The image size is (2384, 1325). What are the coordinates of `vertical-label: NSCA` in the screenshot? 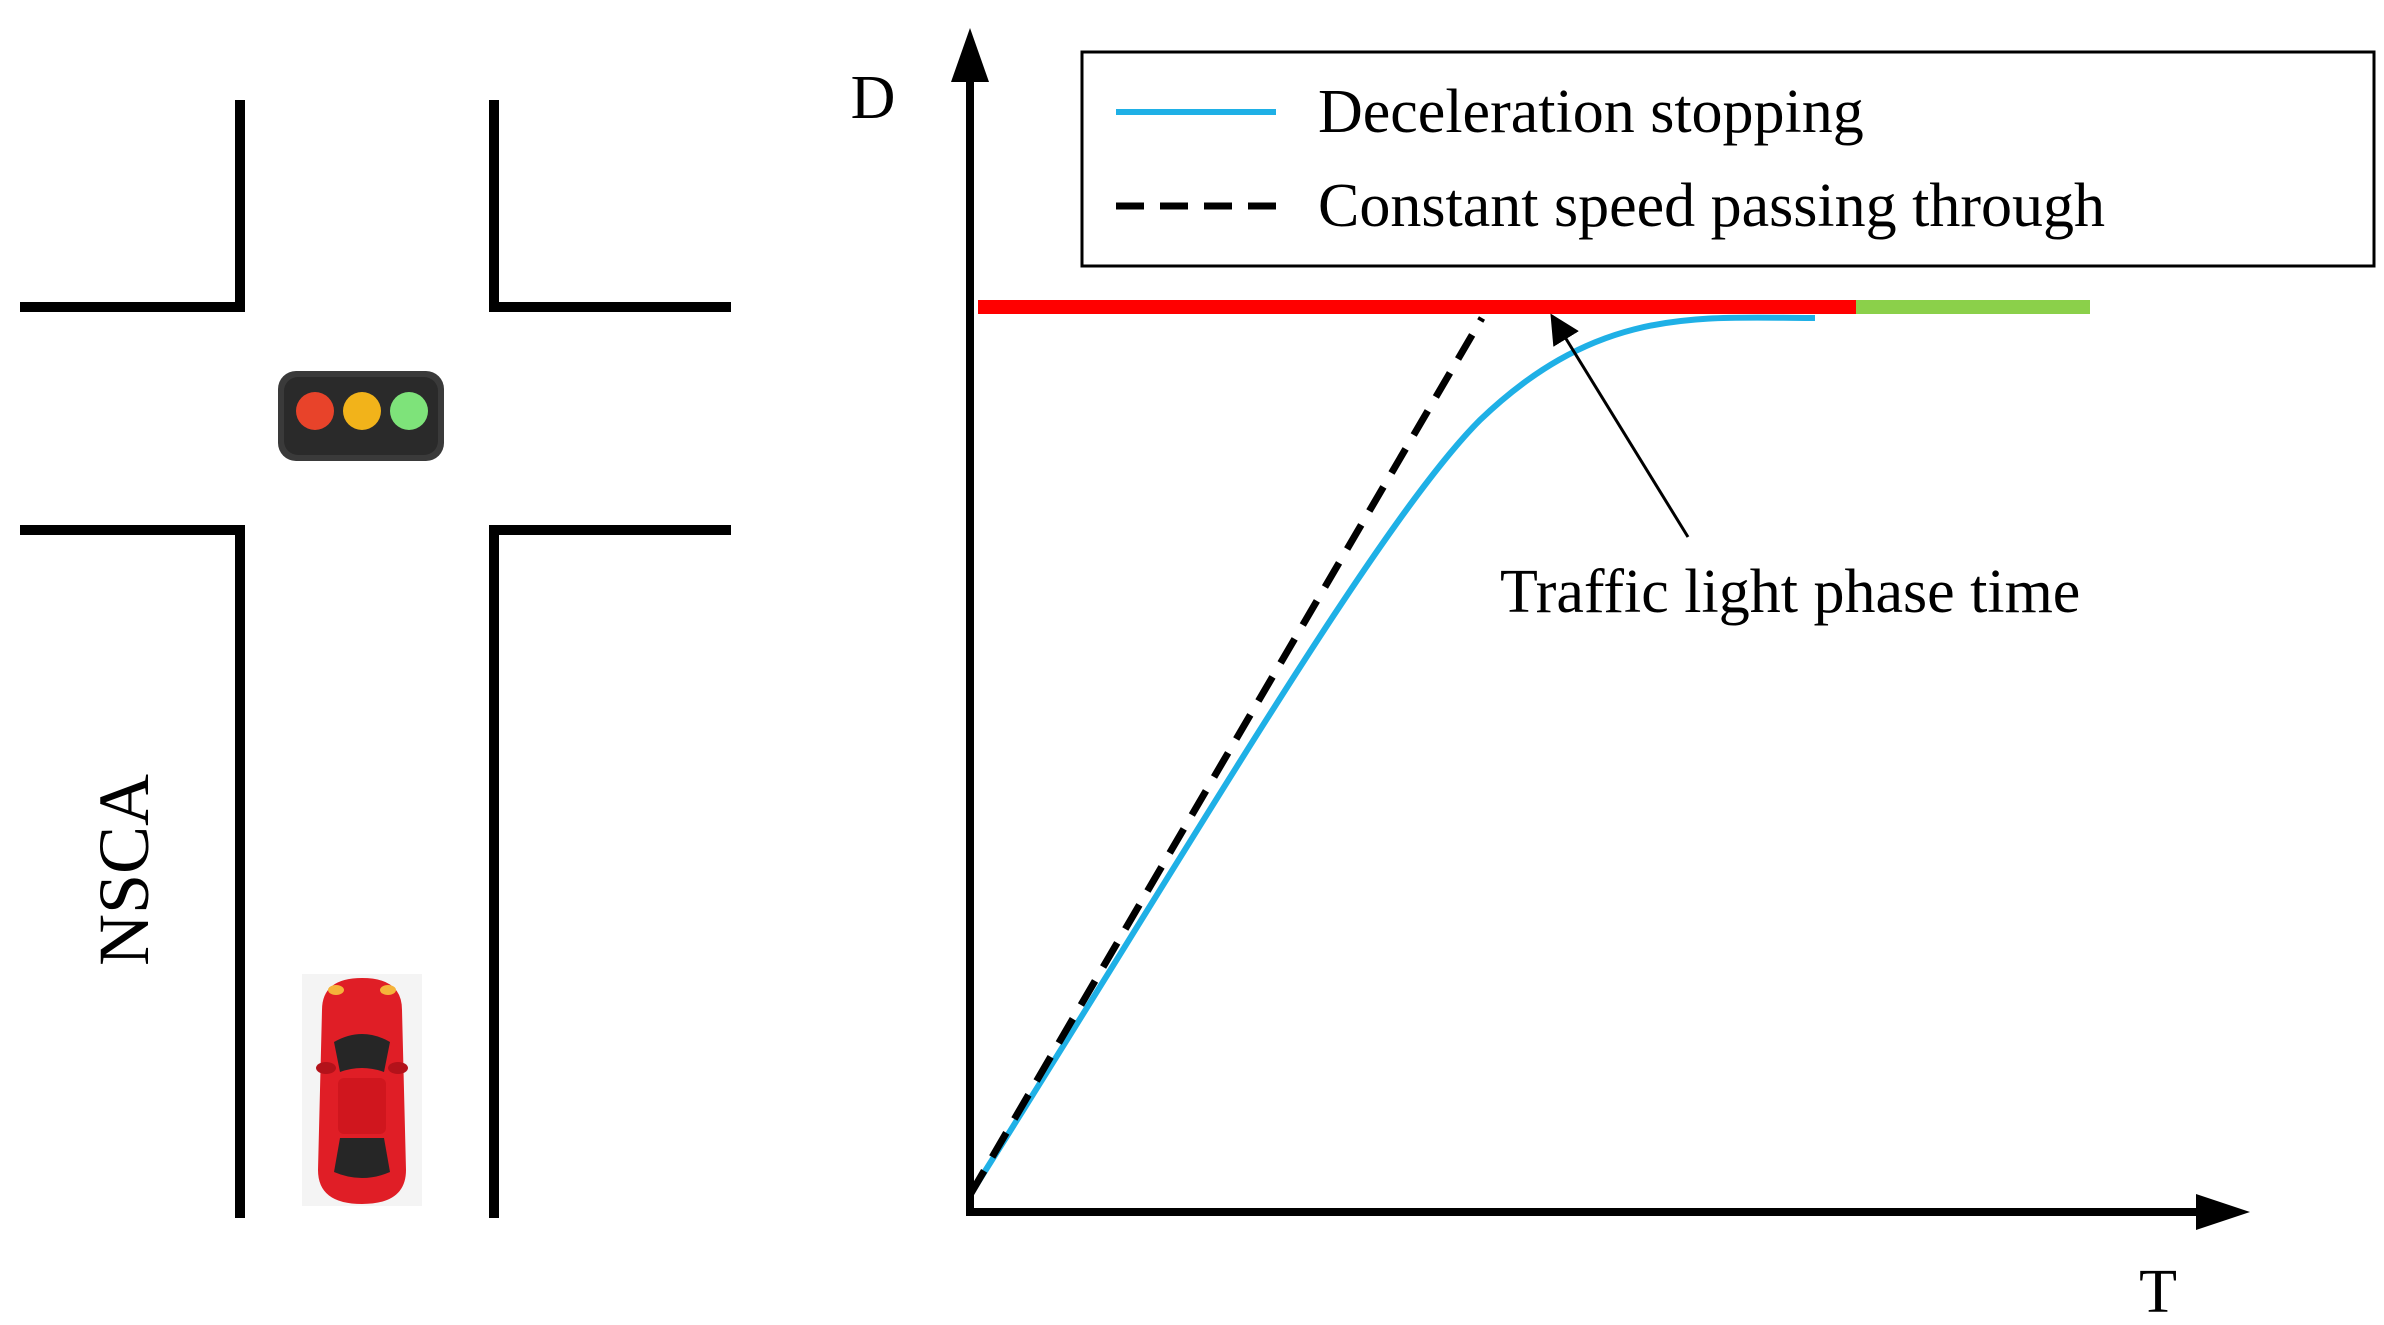 It's located at (124, 870).